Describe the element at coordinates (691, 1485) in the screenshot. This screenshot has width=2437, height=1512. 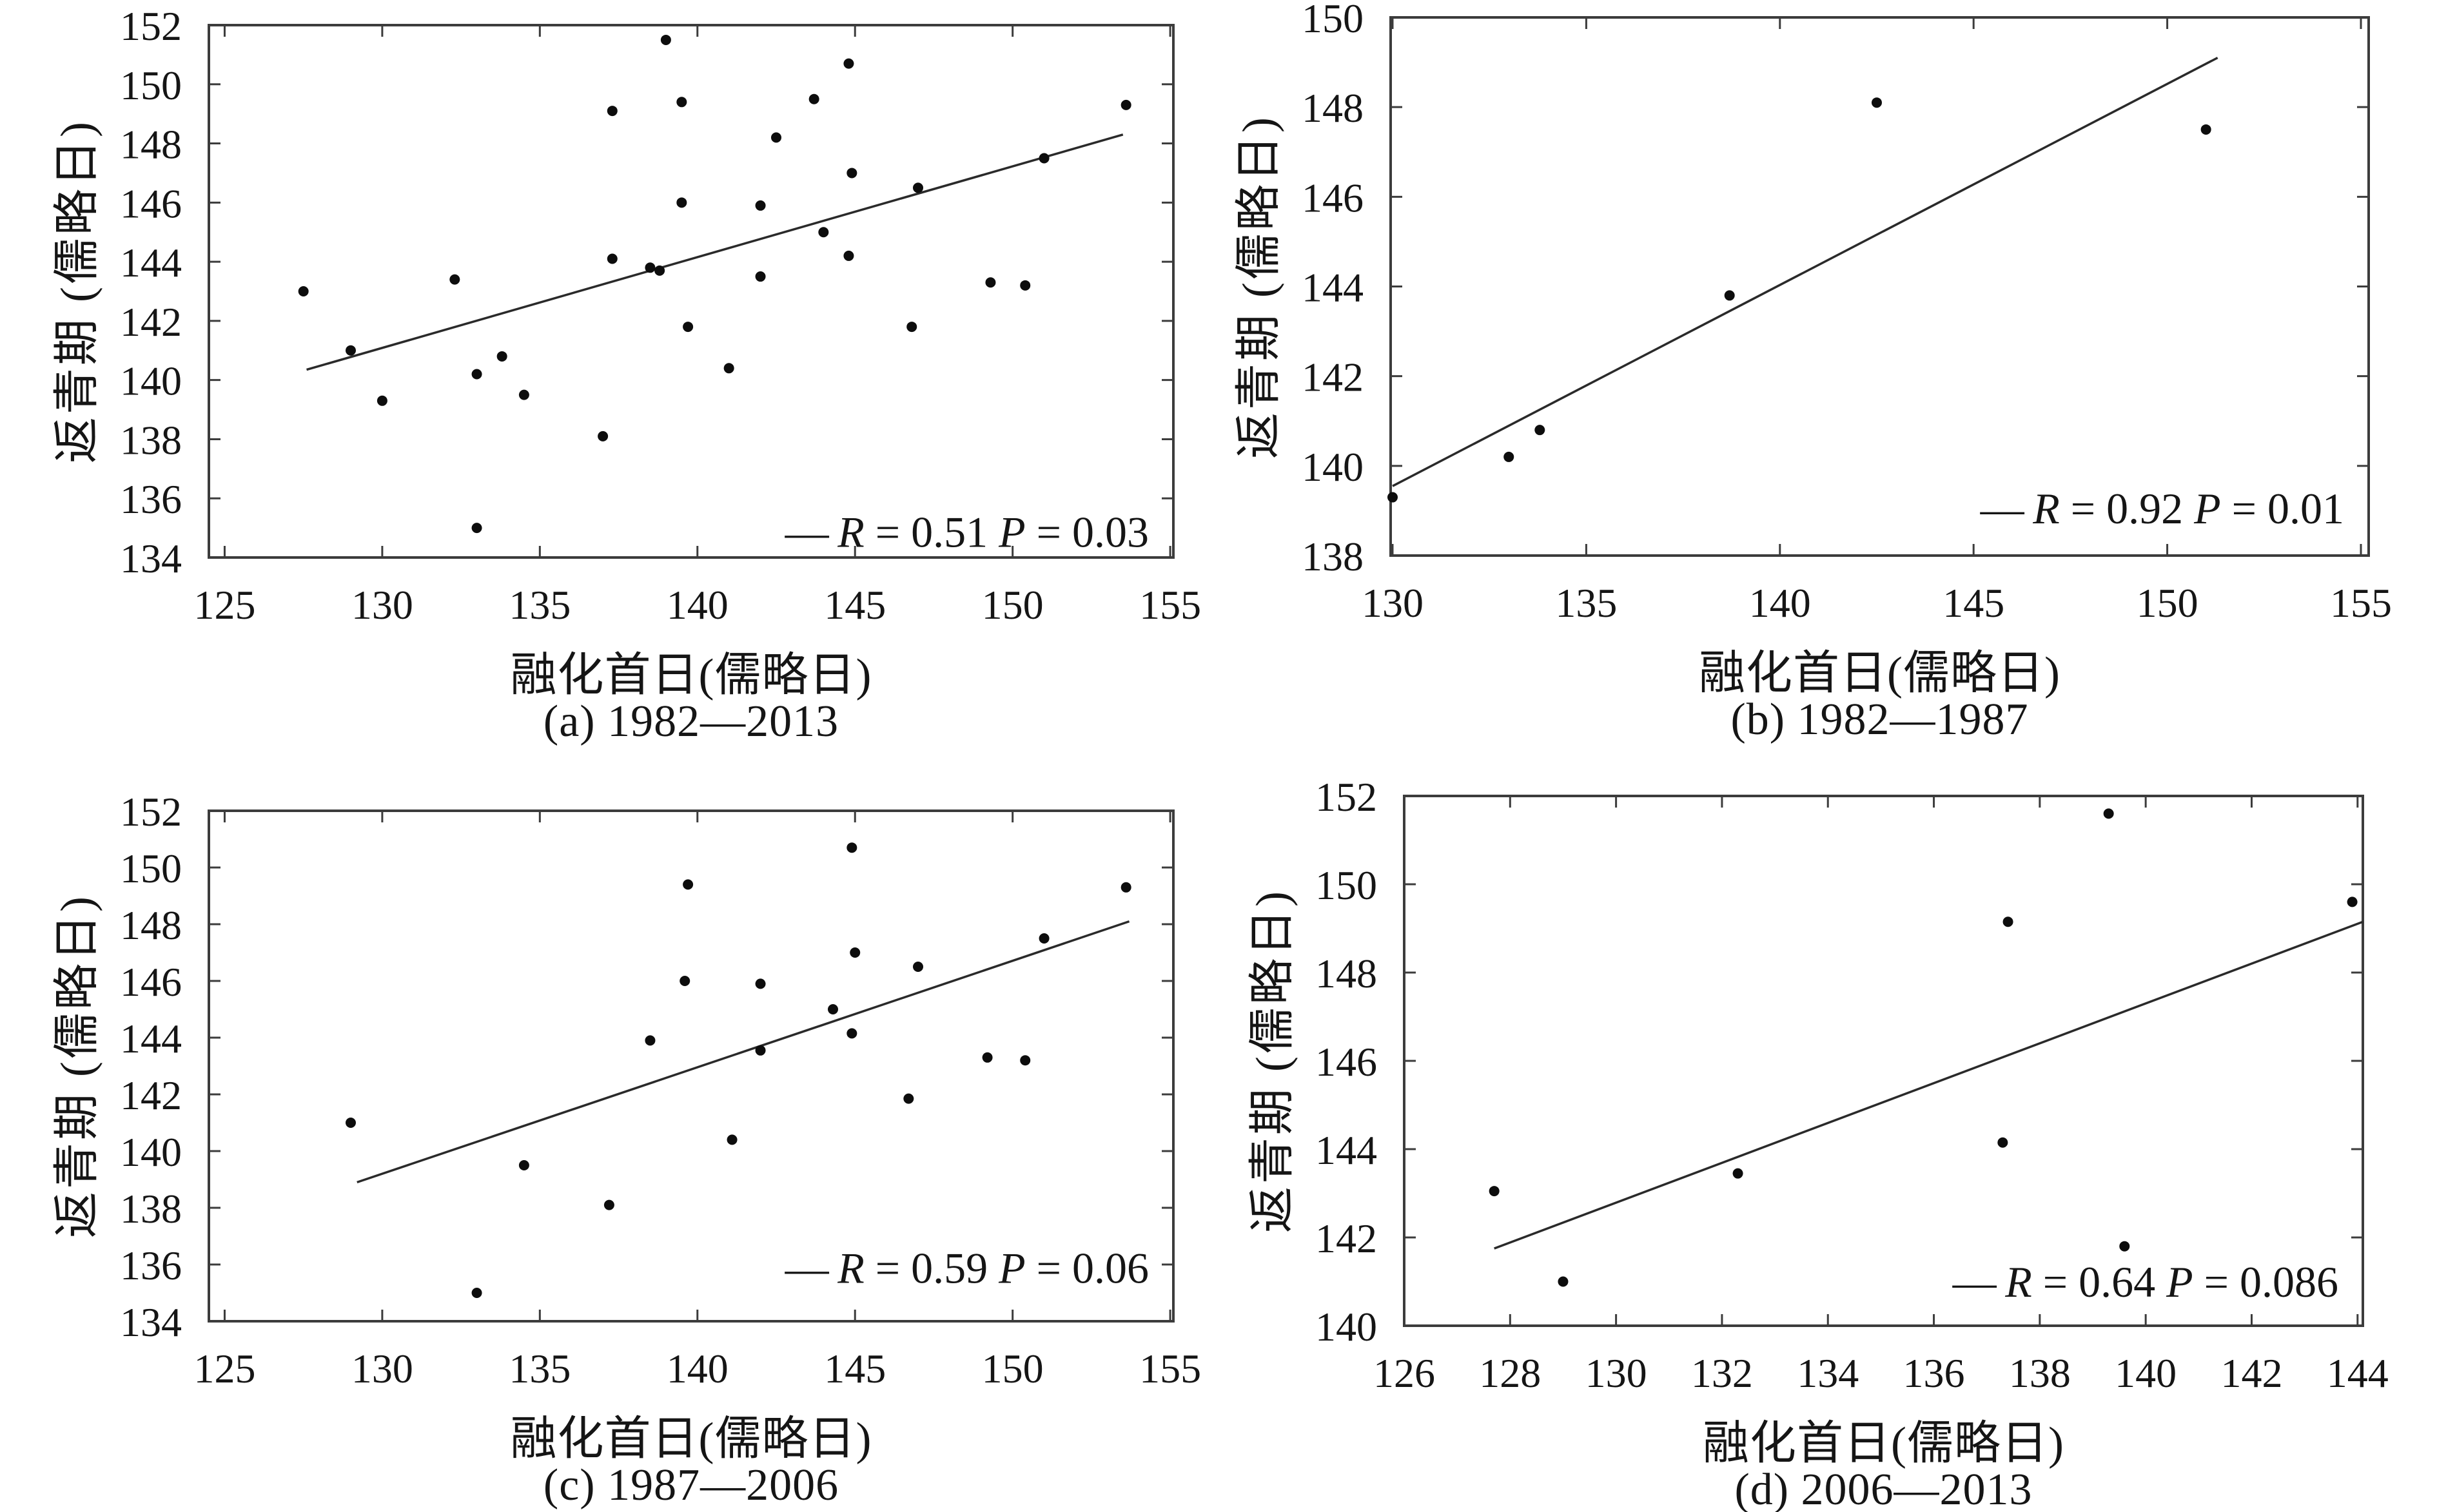
I see `subplot-caption-c: (c) 1987—2006` at that location.